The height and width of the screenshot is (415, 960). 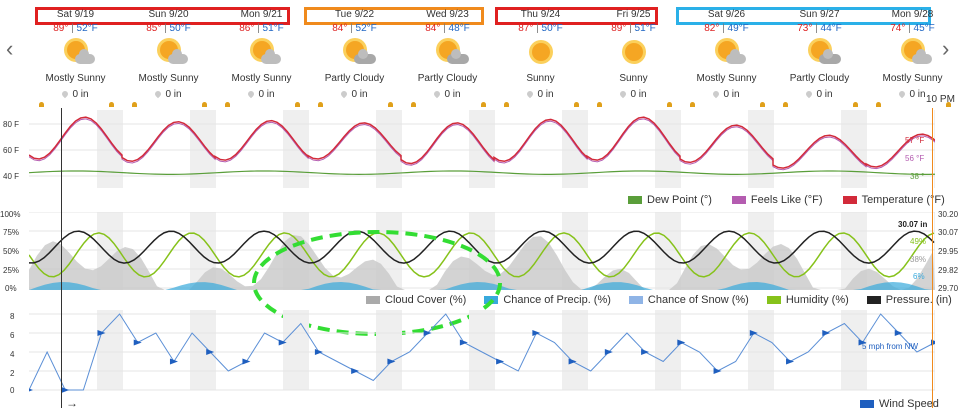 I want to click on next-arrow-icon: ›, so click(x=946, y=48).